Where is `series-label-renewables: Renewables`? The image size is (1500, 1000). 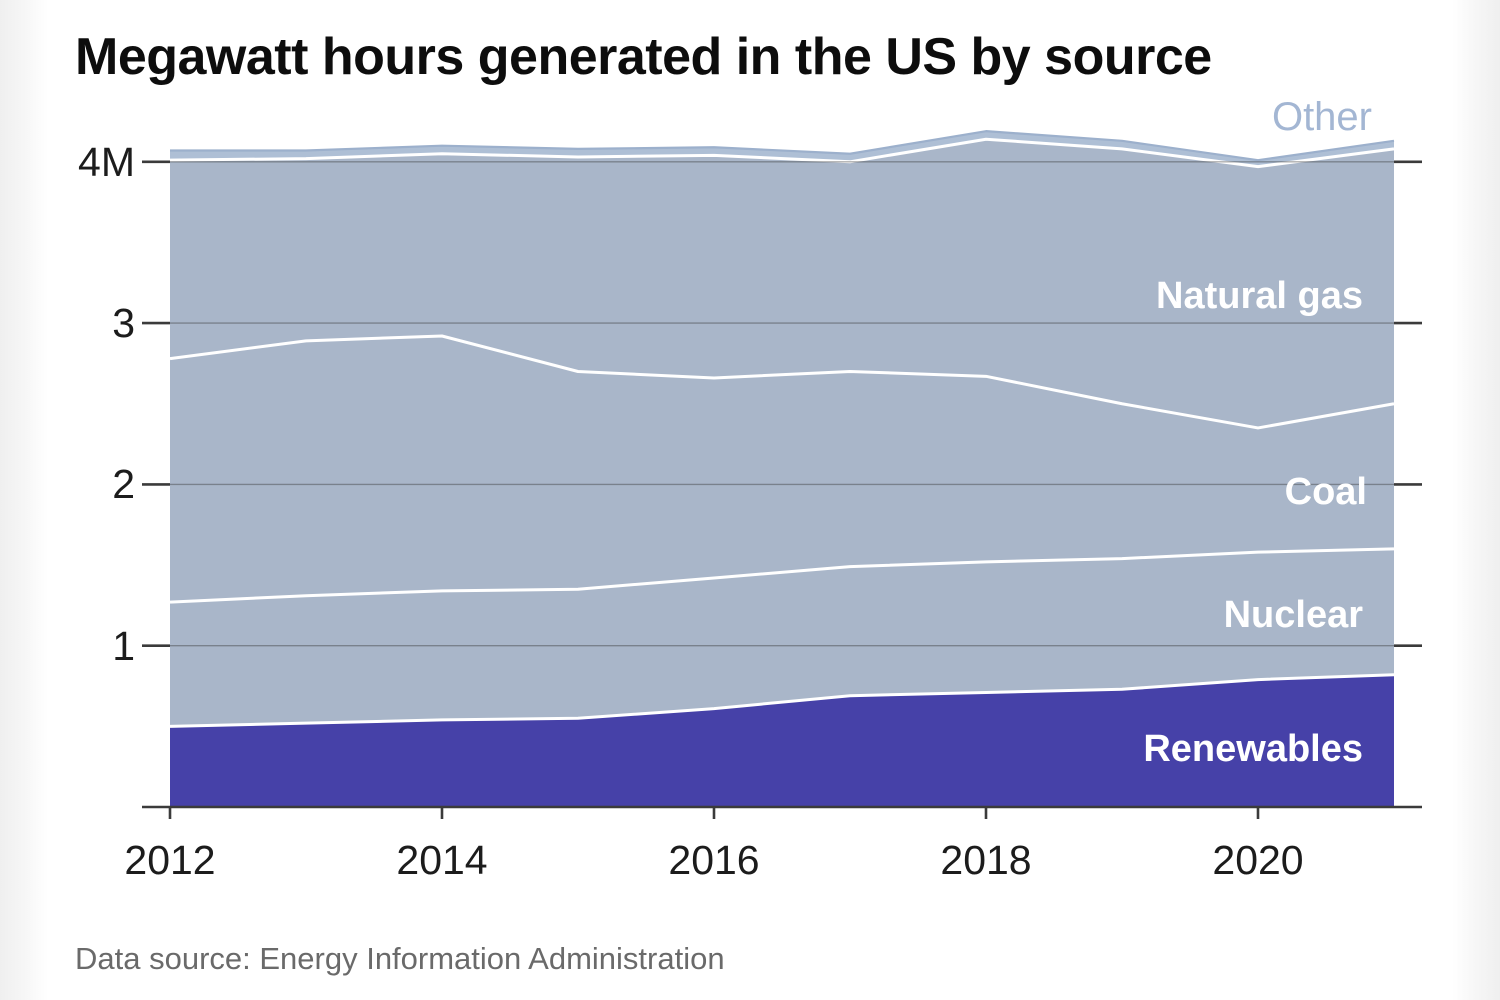 series-label-renewables: Renewables is located at coordinates (1253, 749).